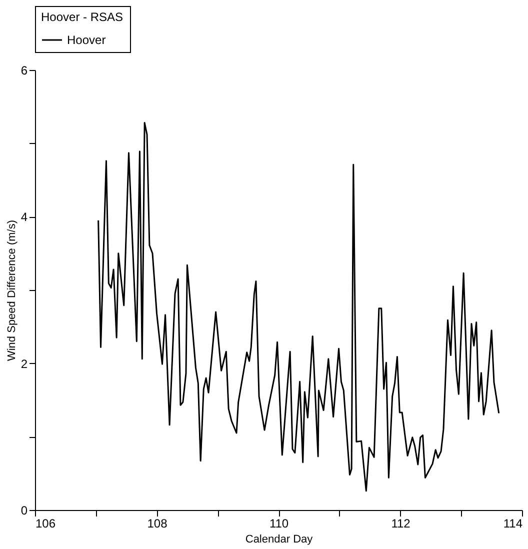 The image size is (528, 549). Describe the element at coordinates (86, 40) in the screenshot. I see `legend-label: Hoover` at that location.